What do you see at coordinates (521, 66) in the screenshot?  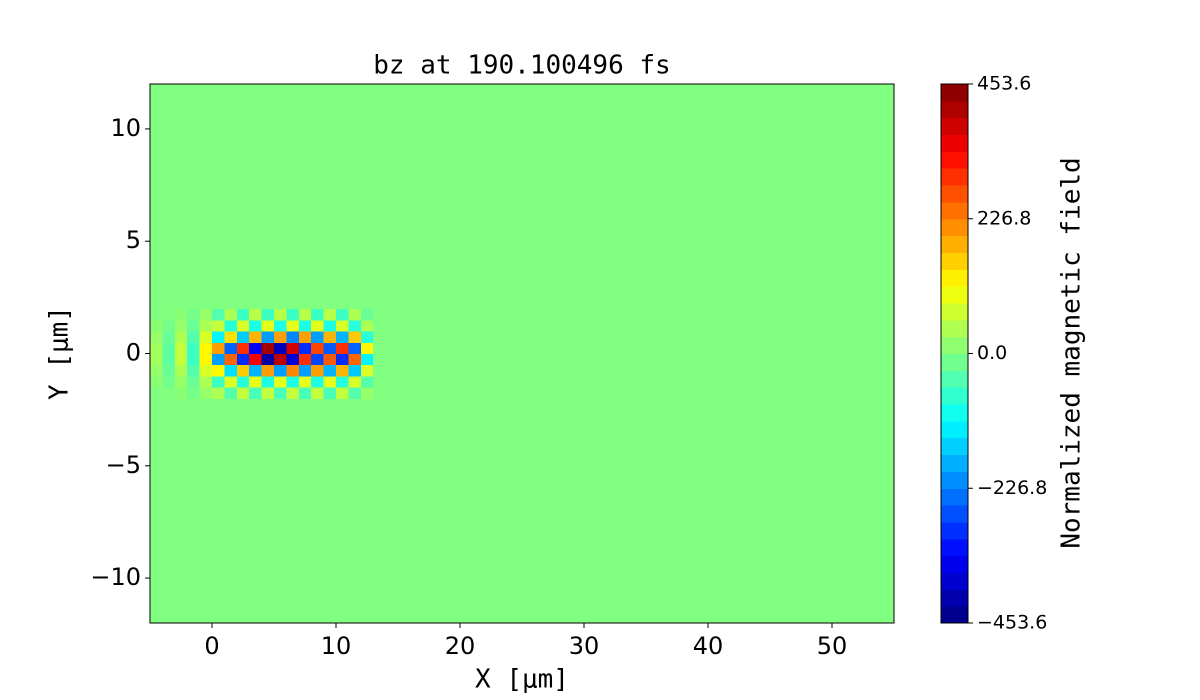 I see `chart-title: bz at 190.100496 fs` at bounding box center [521, 66].